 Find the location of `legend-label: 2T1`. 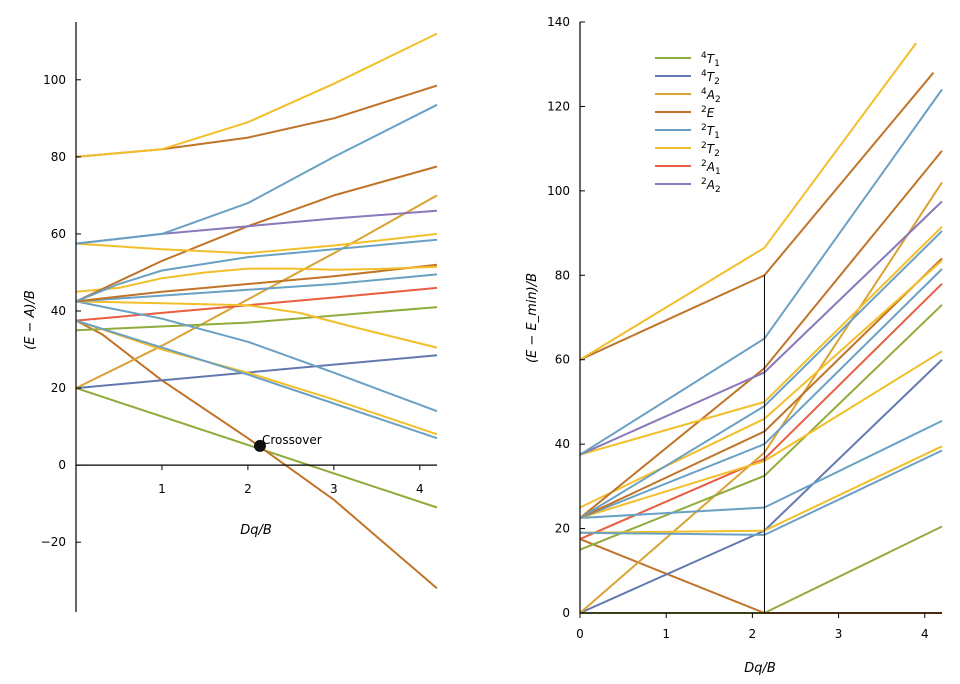

legend-label: 2T1 is located at coordinates (710, 132).